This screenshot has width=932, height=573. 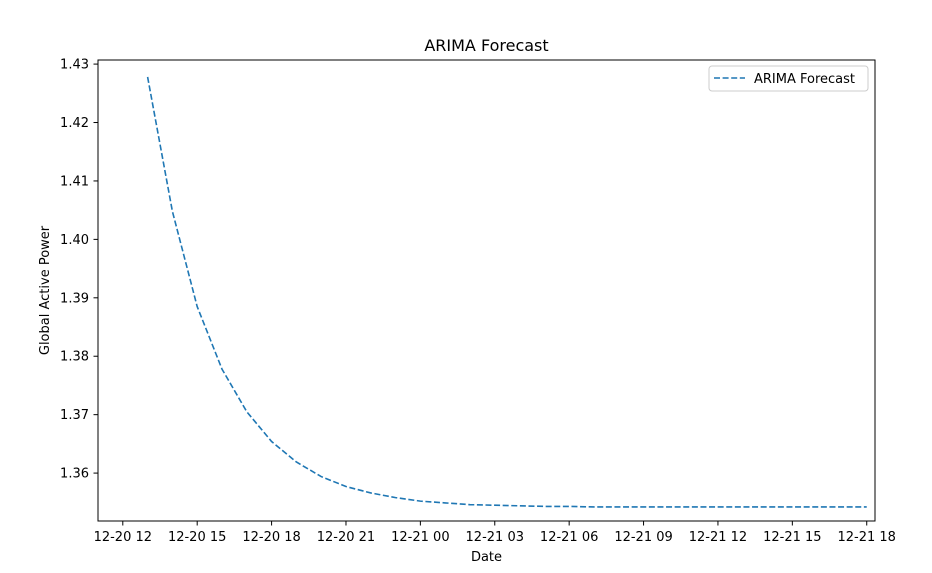 What do you see at coordinates (45, 290) in the screenshot?
I see `y-axis-label: Global Active Power` at bounding box center [45, 290].